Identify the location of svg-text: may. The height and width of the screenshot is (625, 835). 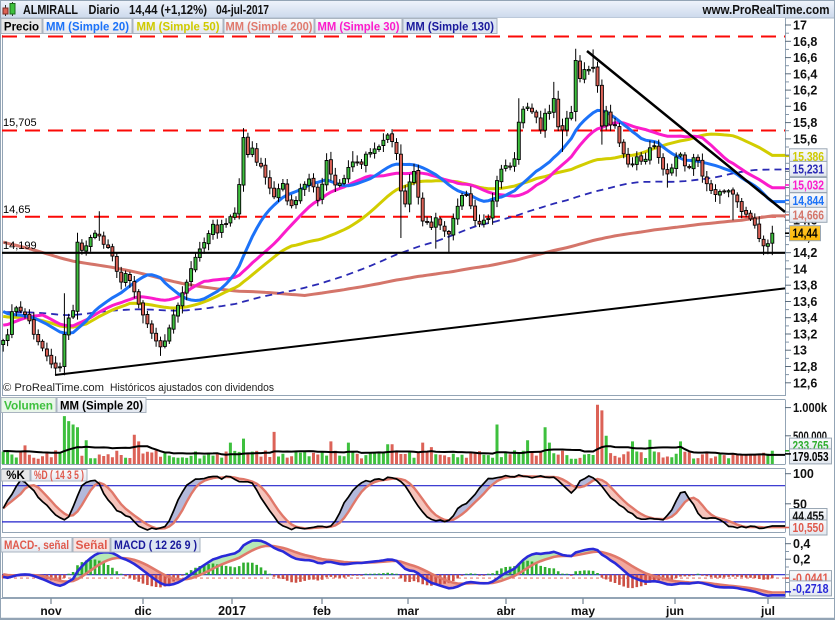
(583, 611).